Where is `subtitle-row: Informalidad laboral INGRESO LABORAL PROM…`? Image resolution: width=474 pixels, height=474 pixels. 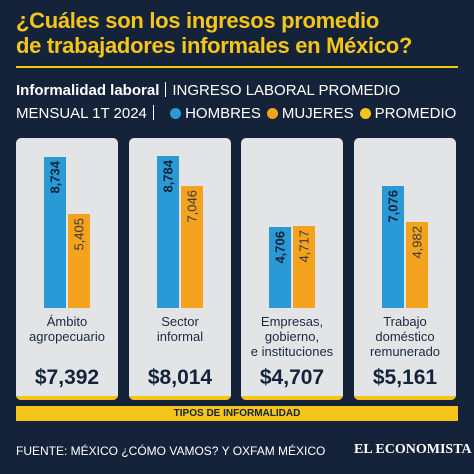 subtitle-row: Informalidad laboral INGRESO LABORAL PROM… is located at coordinates (208, 90).